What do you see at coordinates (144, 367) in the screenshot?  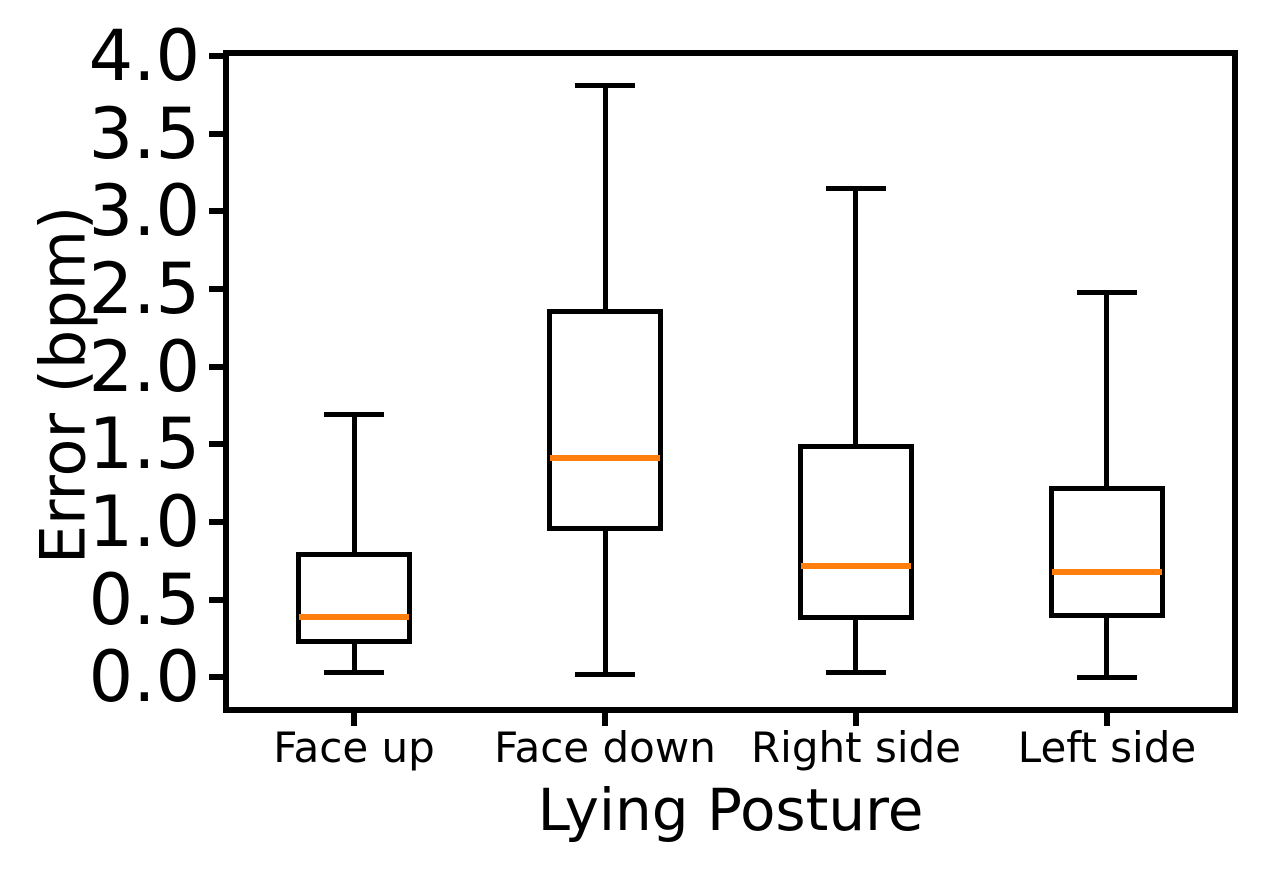 I see `y-tick-label: 2.0` at bounding box center [144, 367].